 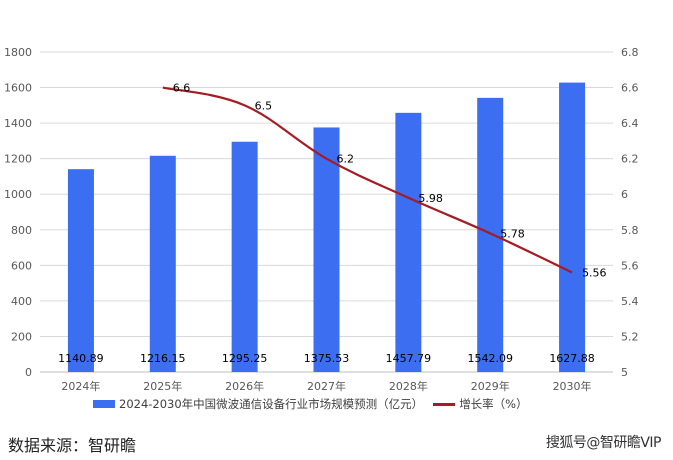 I want to click on line-value-label: 5.98, so click(x=430, y=198).